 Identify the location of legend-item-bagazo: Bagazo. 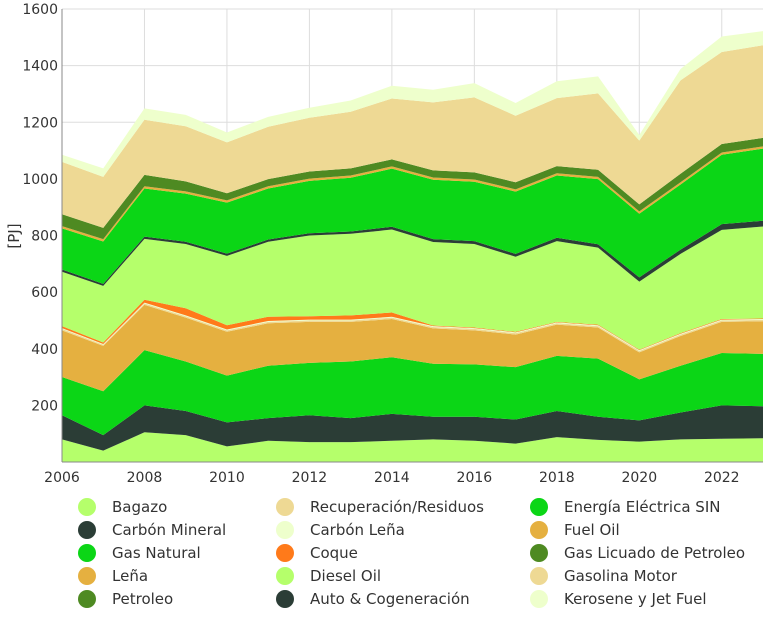
(122, 507).